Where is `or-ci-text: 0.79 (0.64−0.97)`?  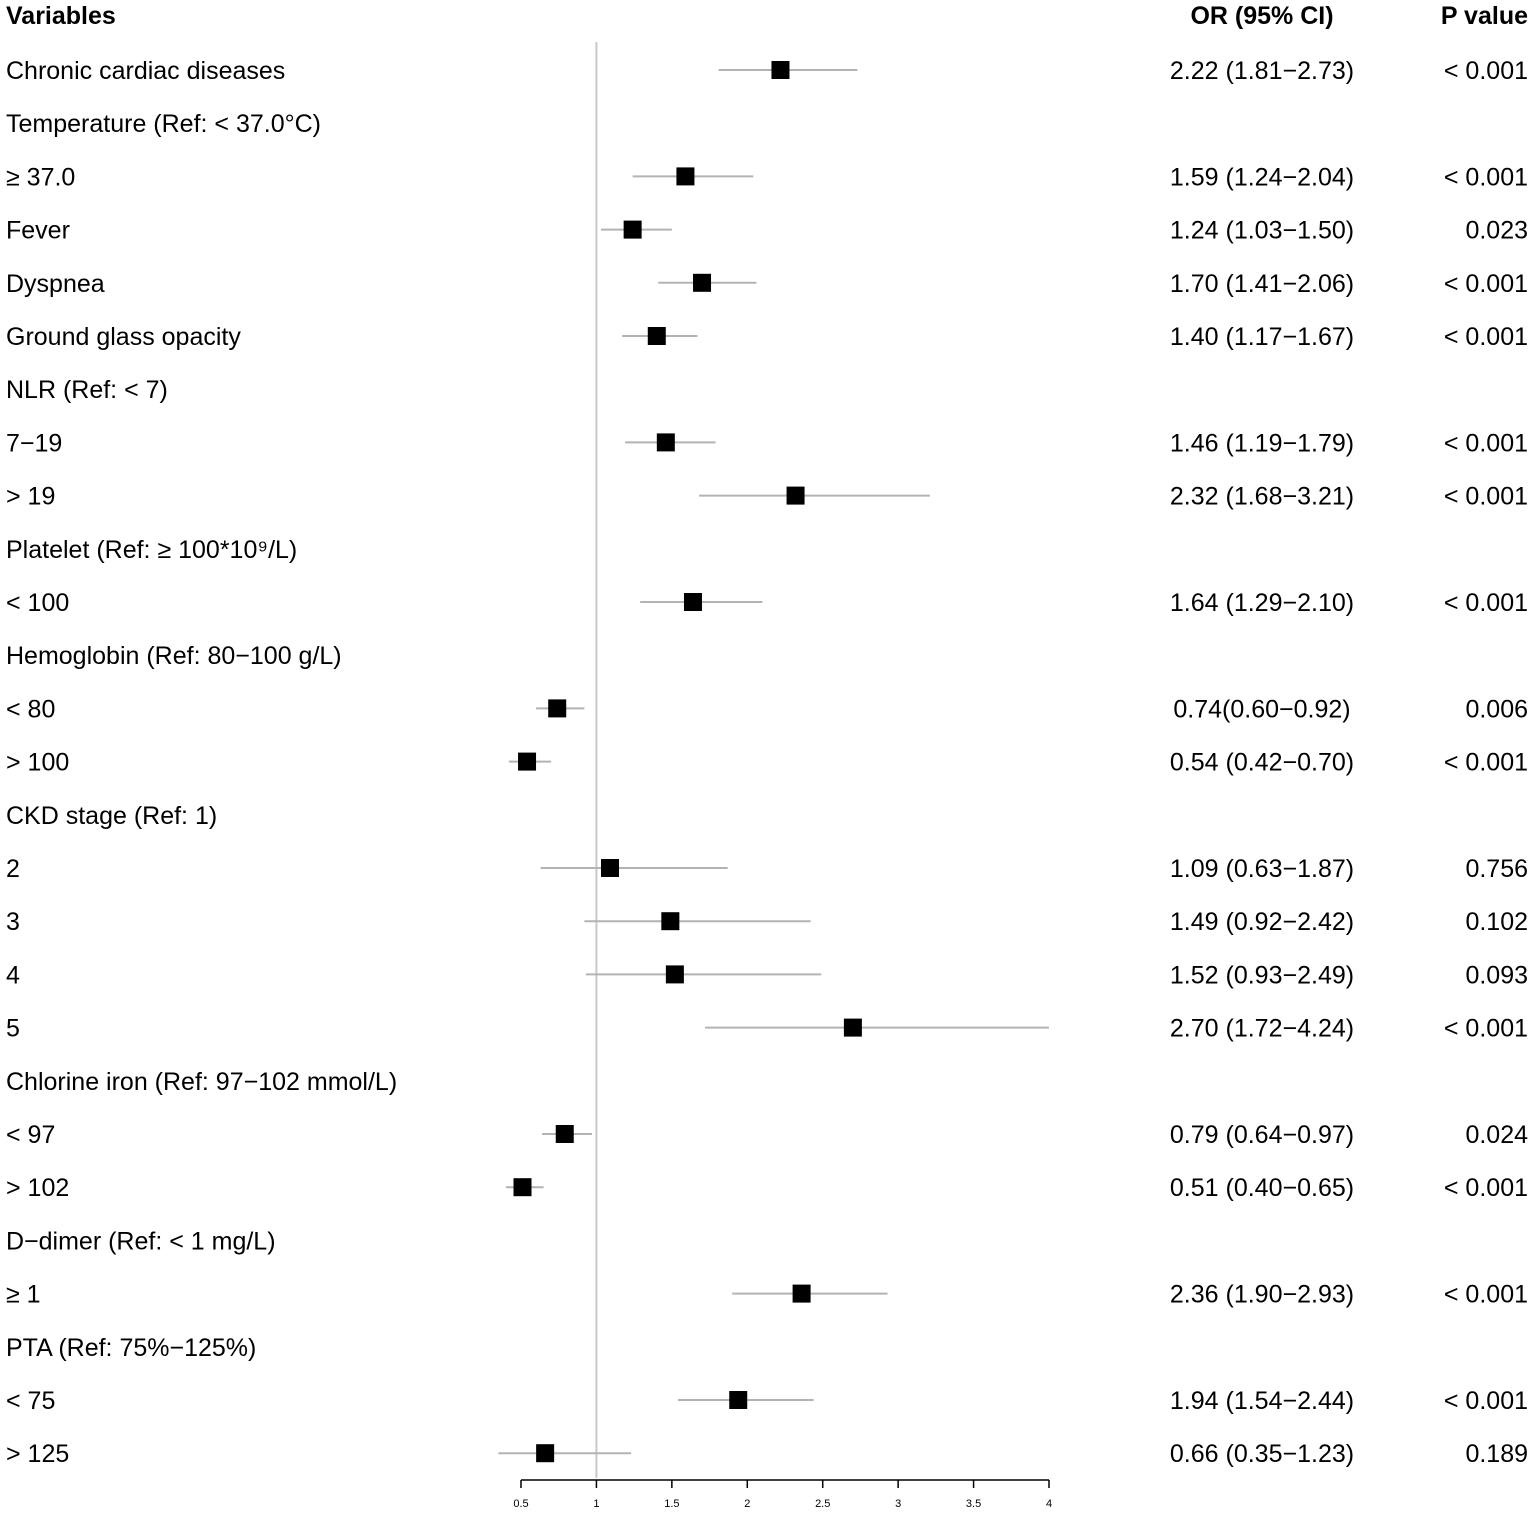 or-ci-text: 0.79 (0.64−0.97) is located at coordinates (1262, 1135).